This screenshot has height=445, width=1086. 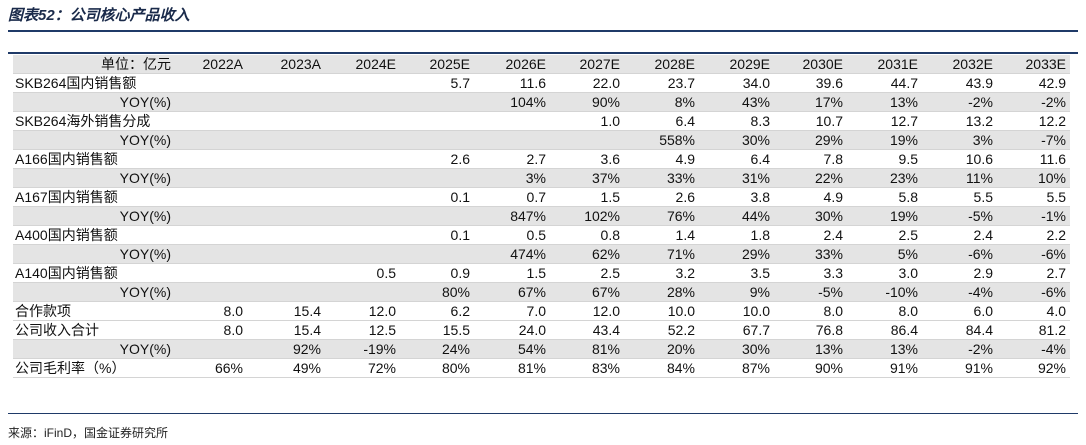 What do you see at coordinates (1051, 368) in the screenshot?
I see `table-cell: 92%` at bounding box center [1051, 368].